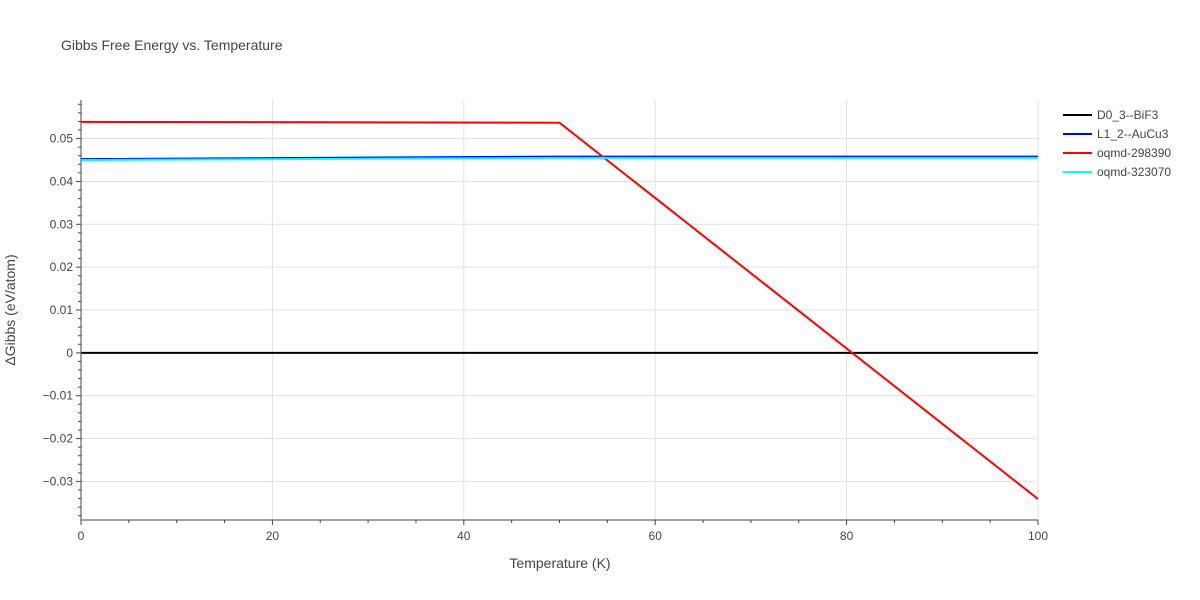  What do you see at coordinates (1128, 115) in the screenshot?
I see `legend-label: D0_3--BiF3` at bounding box center [1128, 115].